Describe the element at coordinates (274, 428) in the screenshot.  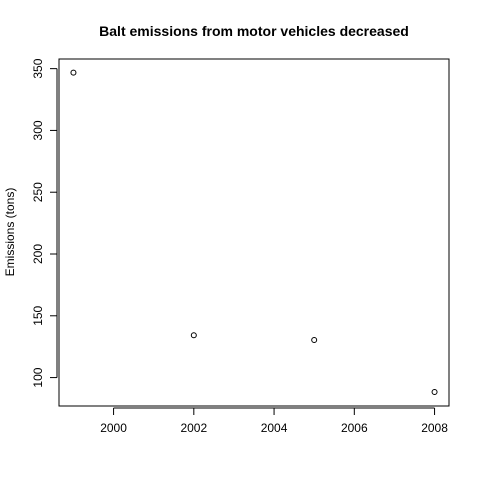
I see `x-tick-label: 2004` at that location.